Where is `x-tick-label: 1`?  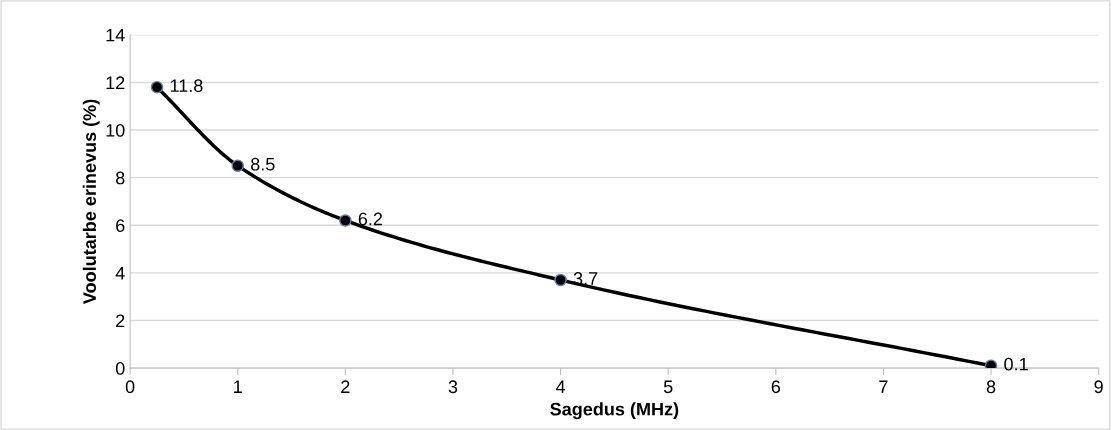
x-tick-label: 1 is located at coordinates (238, 386).